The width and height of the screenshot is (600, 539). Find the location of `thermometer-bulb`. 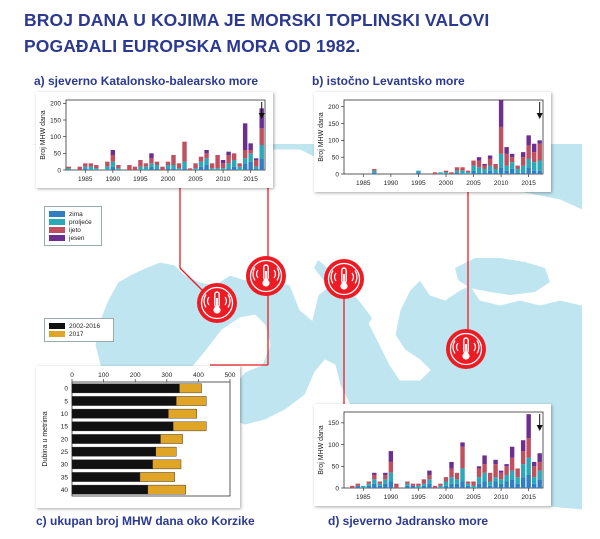

thermometer-bulb is located at coordinates (466, 356).